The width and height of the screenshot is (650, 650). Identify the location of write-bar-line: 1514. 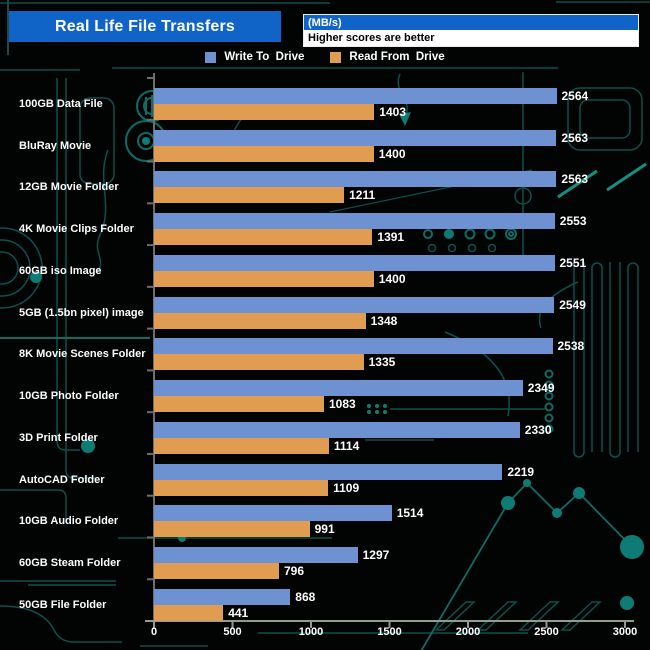
(402, 513).